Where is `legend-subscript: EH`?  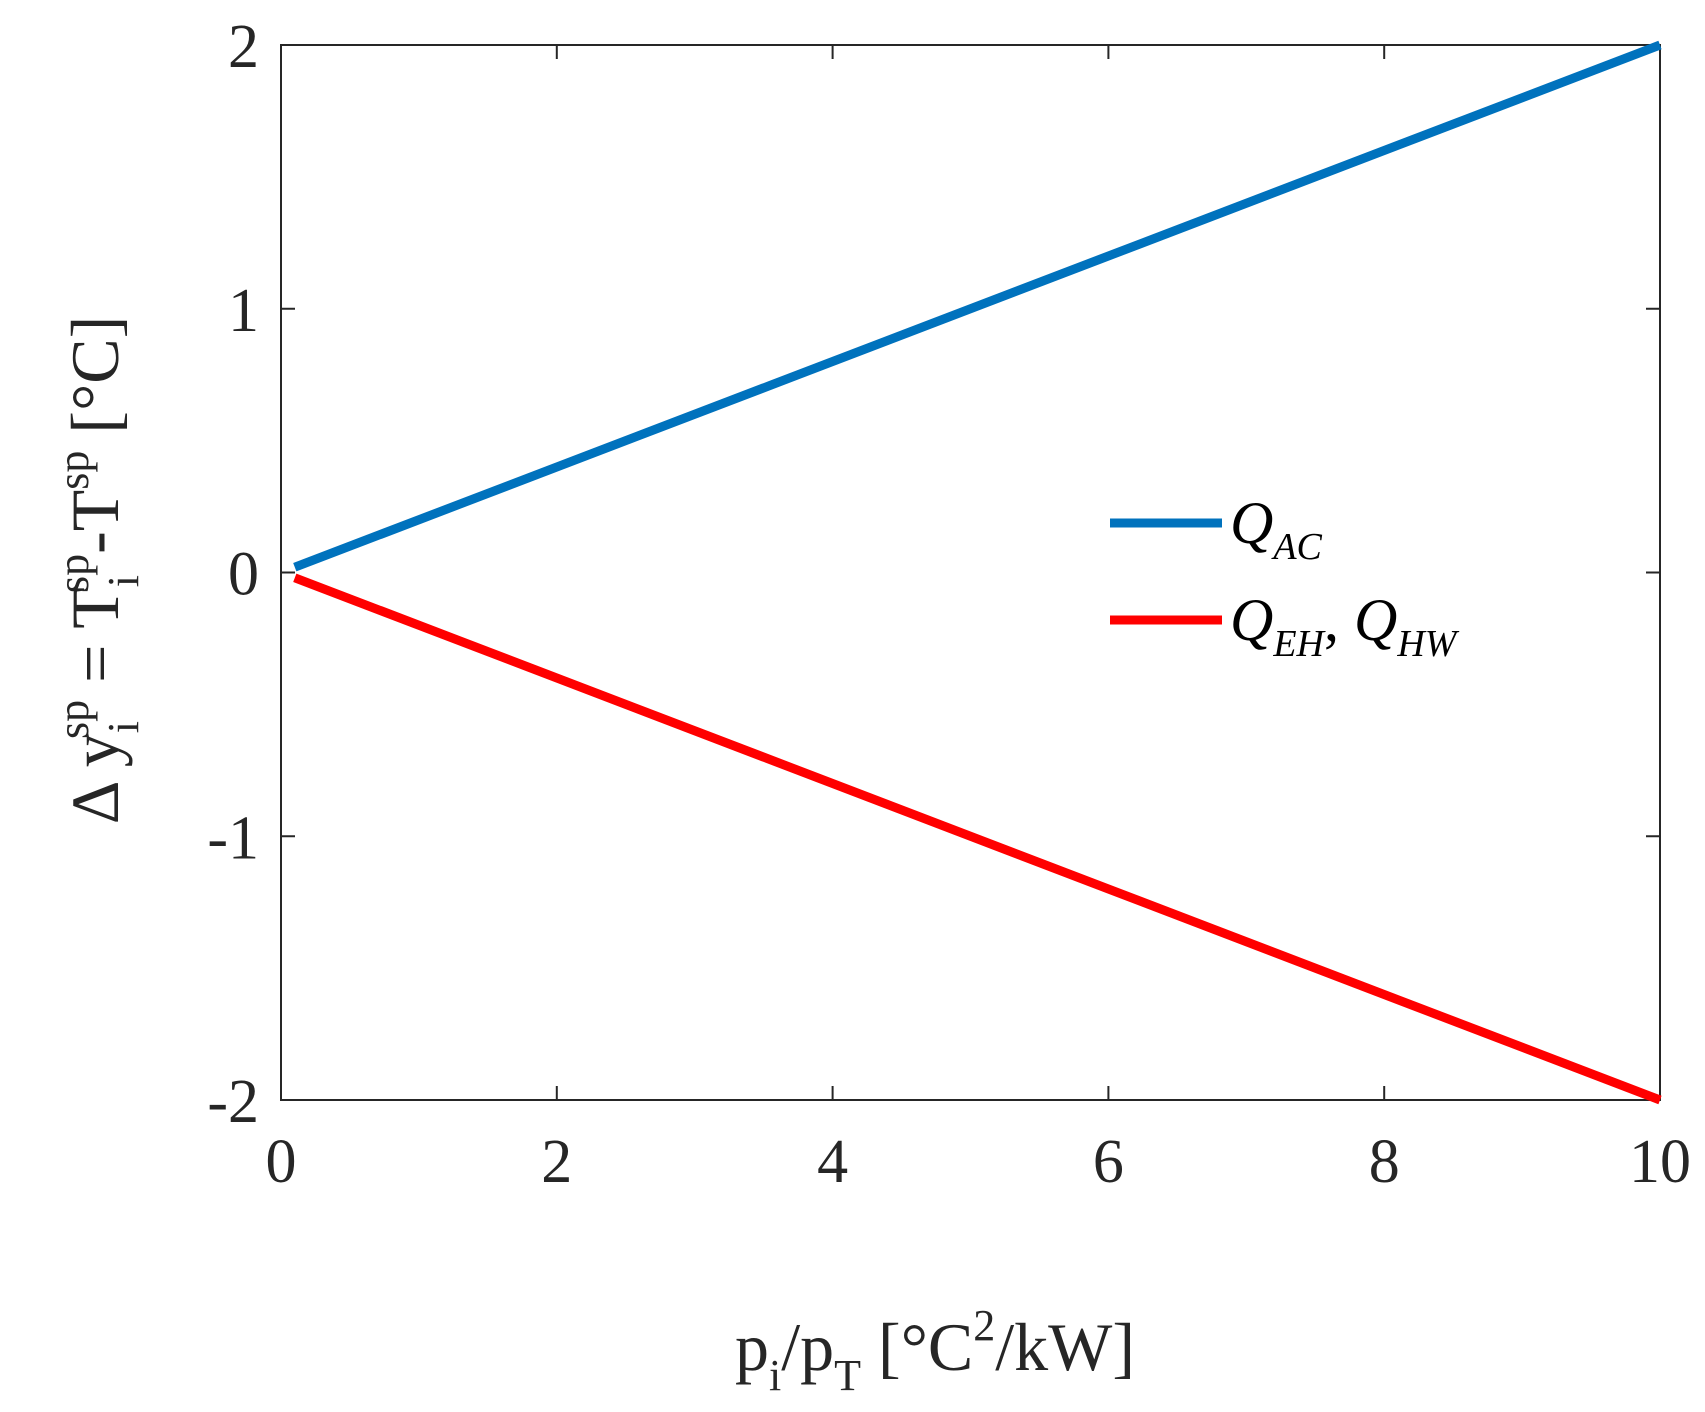
legend-subscript: EH is located at coordinates (1299, 644).